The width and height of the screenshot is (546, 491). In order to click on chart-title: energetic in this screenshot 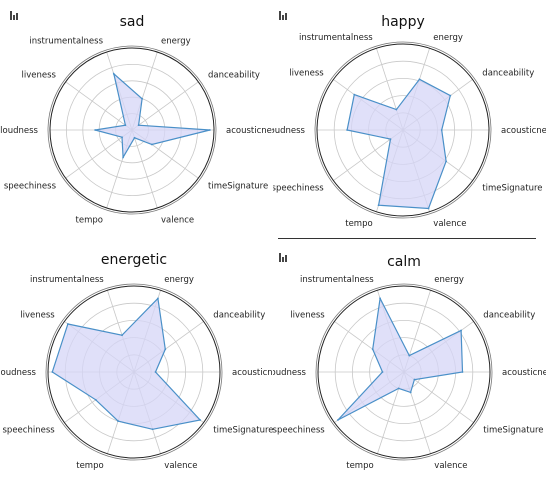, I will do `click(134, 260)`.